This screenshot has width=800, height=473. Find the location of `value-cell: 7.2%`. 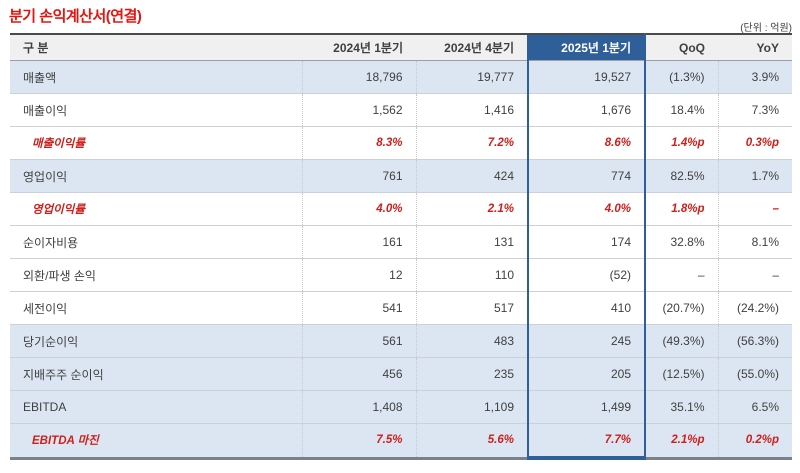

value-cell: 7.2% is located at coordinates (471, 143).